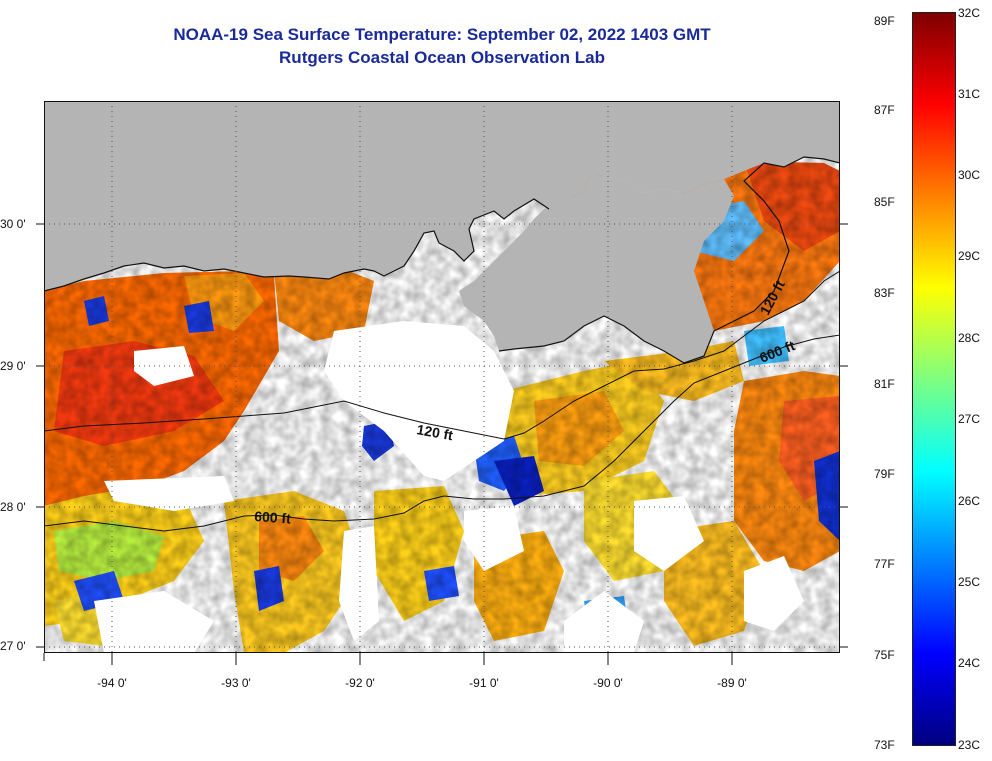 Image resolution: width=992 pixels, height=761 pixels. I want to click on lon-label: -90 0', so click(608, 683).